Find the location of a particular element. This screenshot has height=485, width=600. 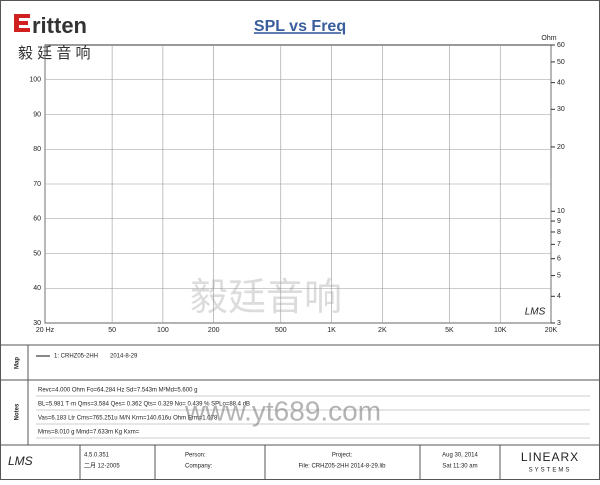

y2-tick-label: 20 is located at coordinates (561, 147).